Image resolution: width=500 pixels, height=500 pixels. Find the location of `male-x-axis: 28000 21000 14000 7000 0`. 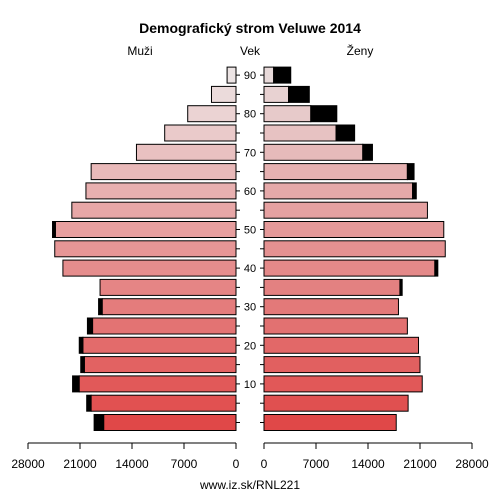

male-x-axis: 28000 21000 14000 7000 0 is located at coordinates (125, 456).